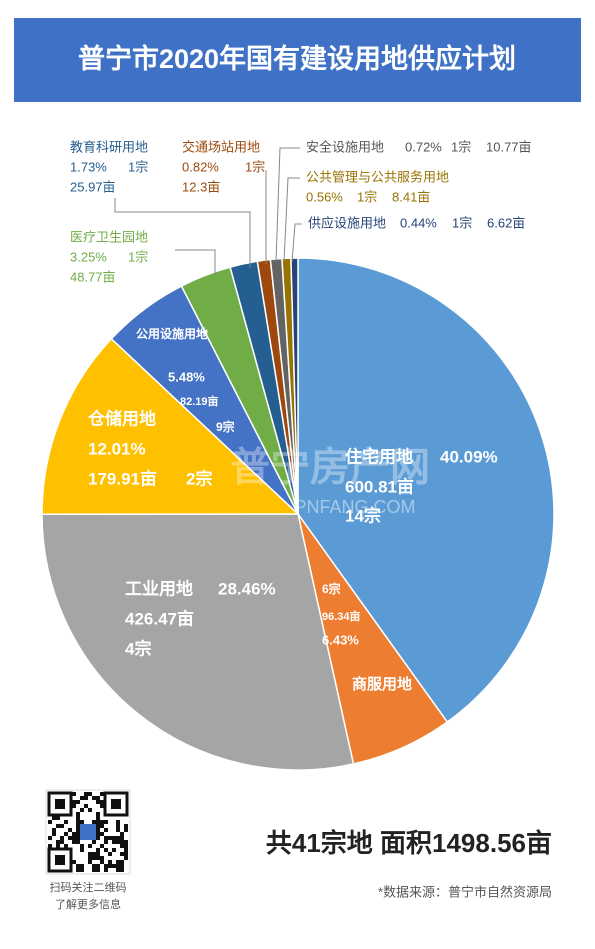 The image size is (595, 949). Describe the element at coordinates (159, 618) in the screenshot. I see `slice-label: 426.47亩` at that location.